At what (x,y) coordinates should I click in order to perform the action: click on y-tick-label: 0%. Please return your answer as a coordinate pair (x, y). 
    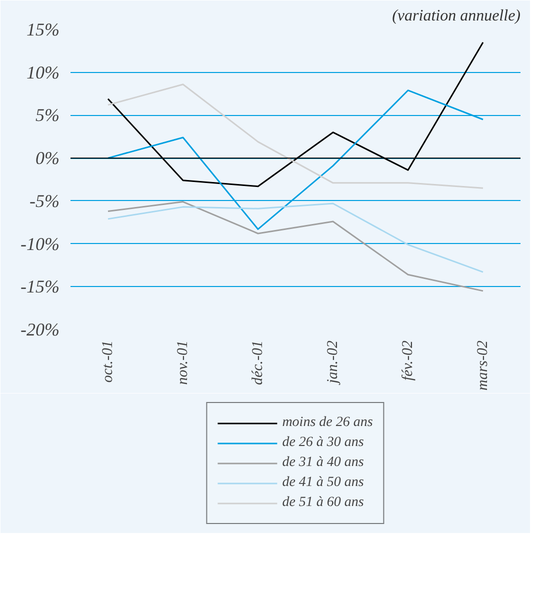
    Looking at the image, I should click on (48, 158).